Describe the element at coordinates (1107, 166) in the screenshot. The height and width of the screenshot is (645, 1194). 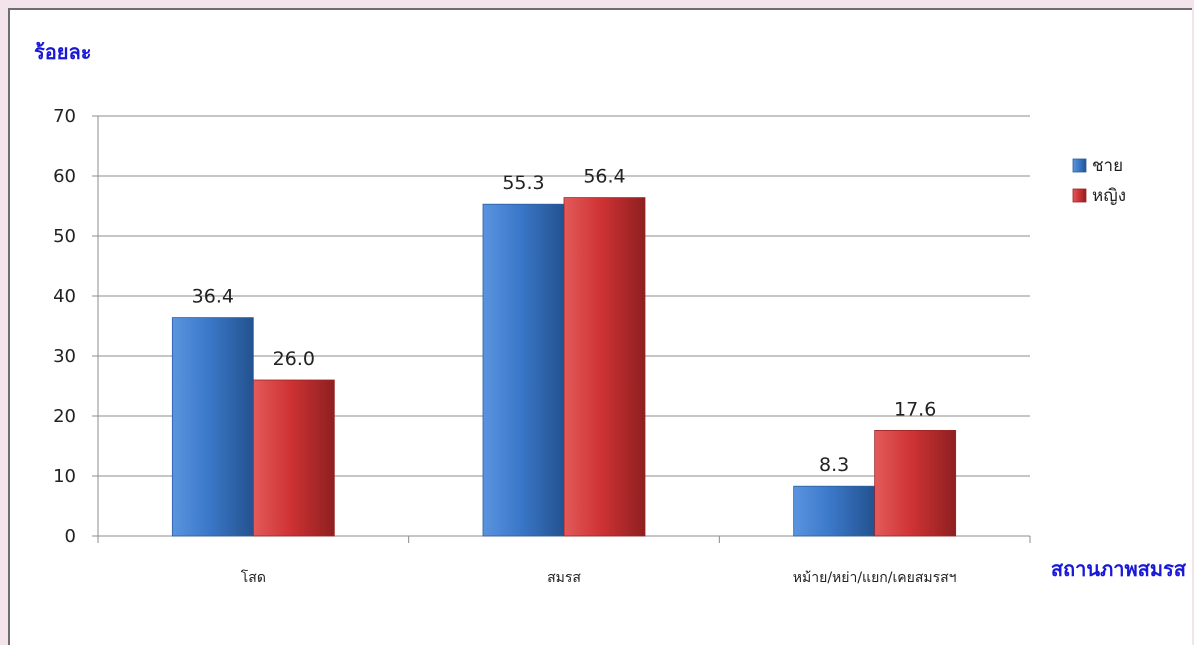
I see `legend-label-0: ชาย` at that location.